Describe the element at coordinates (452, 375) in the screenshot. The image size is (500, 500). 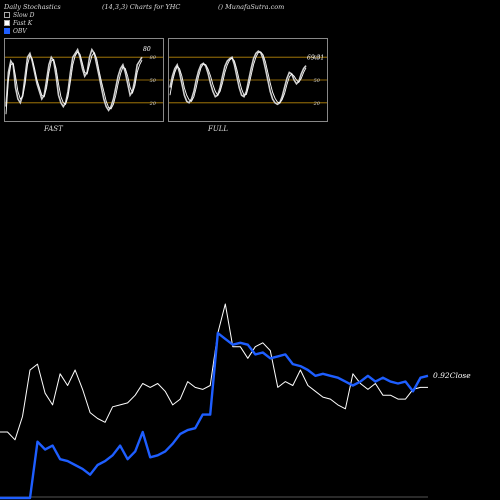
I see `close-label: 0.92Close` at that location.